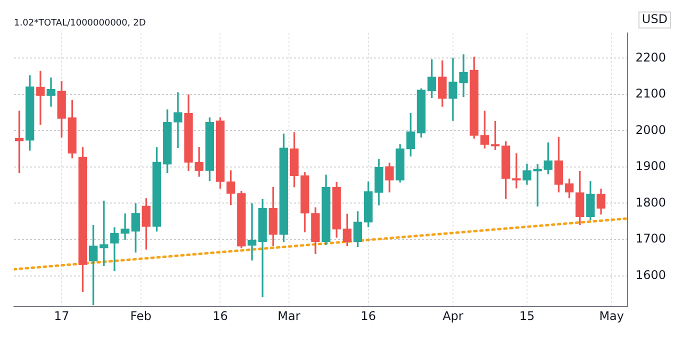 The height and width of the screenshot is (337, 688). Describe the element at coordinates (650, 202) in the screenshot. I see `y-tick-label: 1800` at that location.